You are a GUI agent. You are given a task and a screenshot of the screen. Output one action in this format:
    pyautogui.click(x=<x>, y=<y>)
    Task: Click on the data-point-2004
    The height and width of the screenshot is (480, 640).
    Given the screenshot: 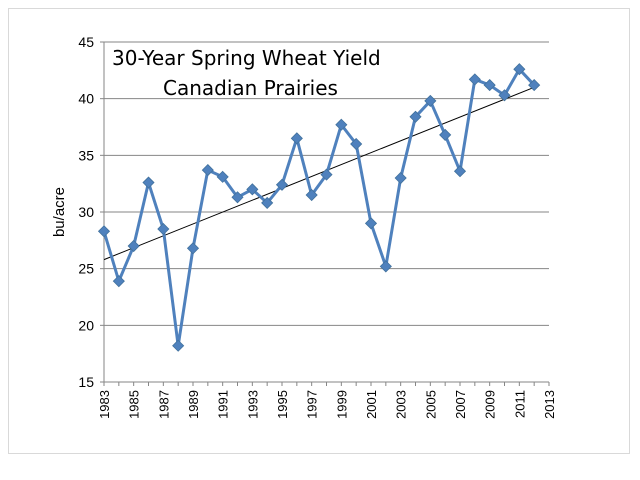 What is the action you would take?
    pyautogui.click(x=415, y=116)
    